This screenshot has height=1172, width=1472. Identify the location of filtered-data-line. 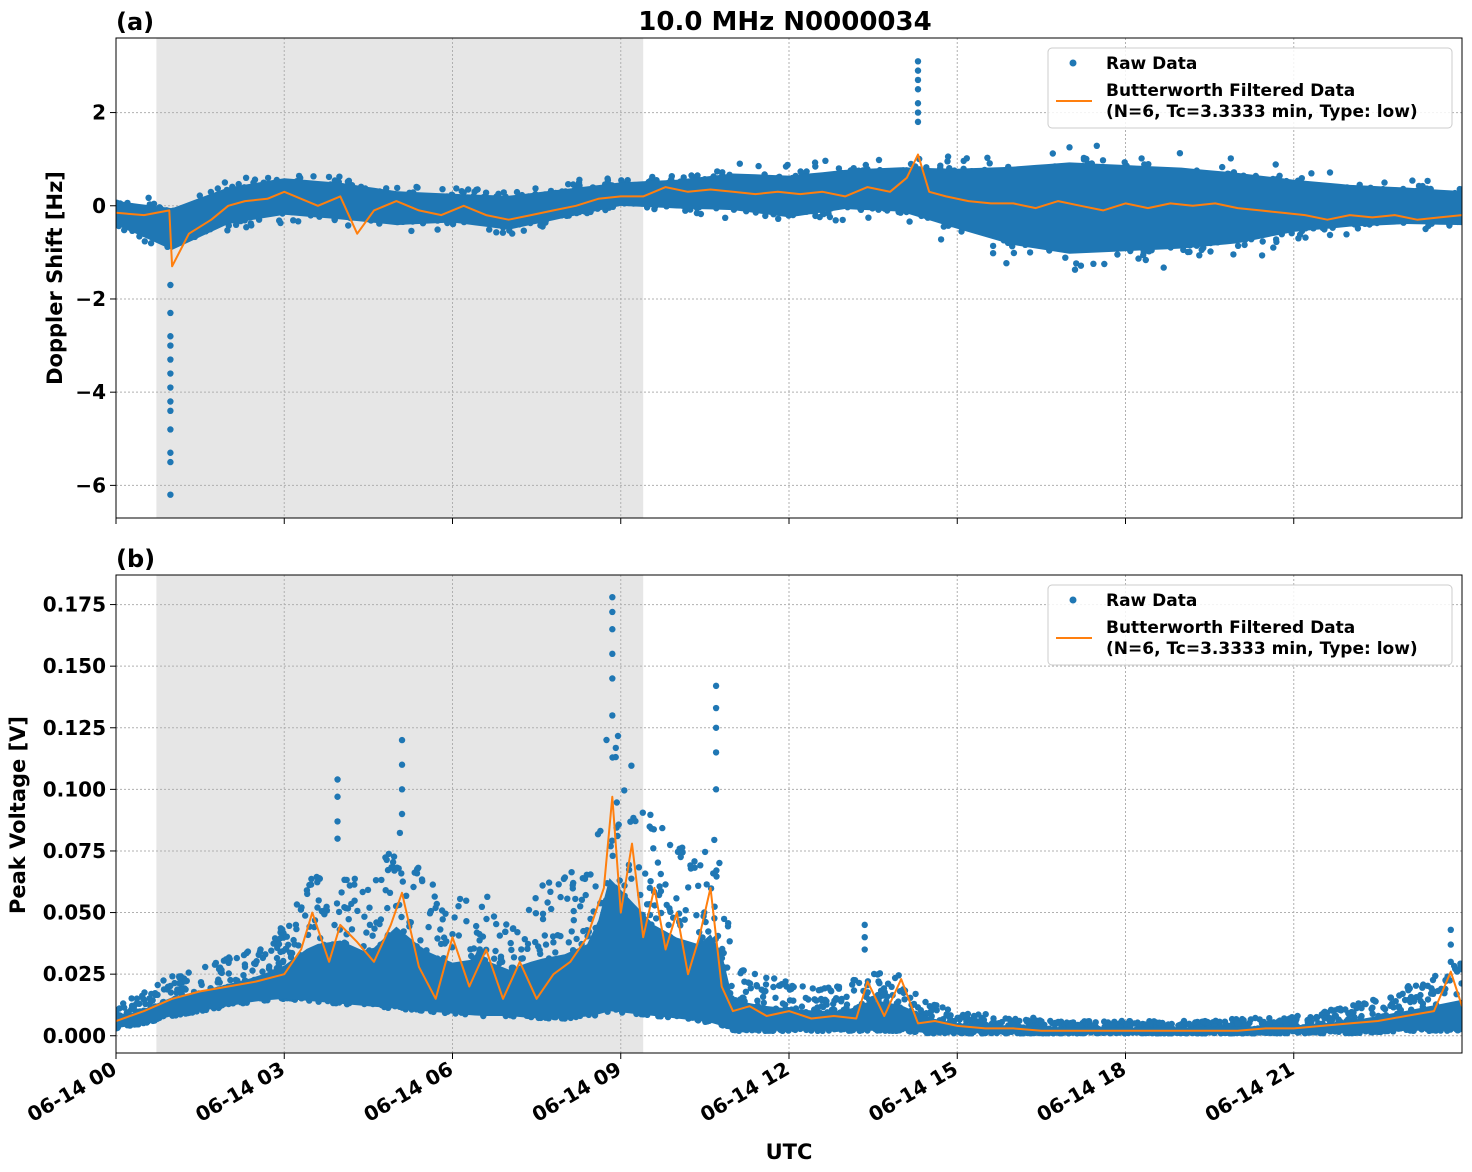
(789, 210).